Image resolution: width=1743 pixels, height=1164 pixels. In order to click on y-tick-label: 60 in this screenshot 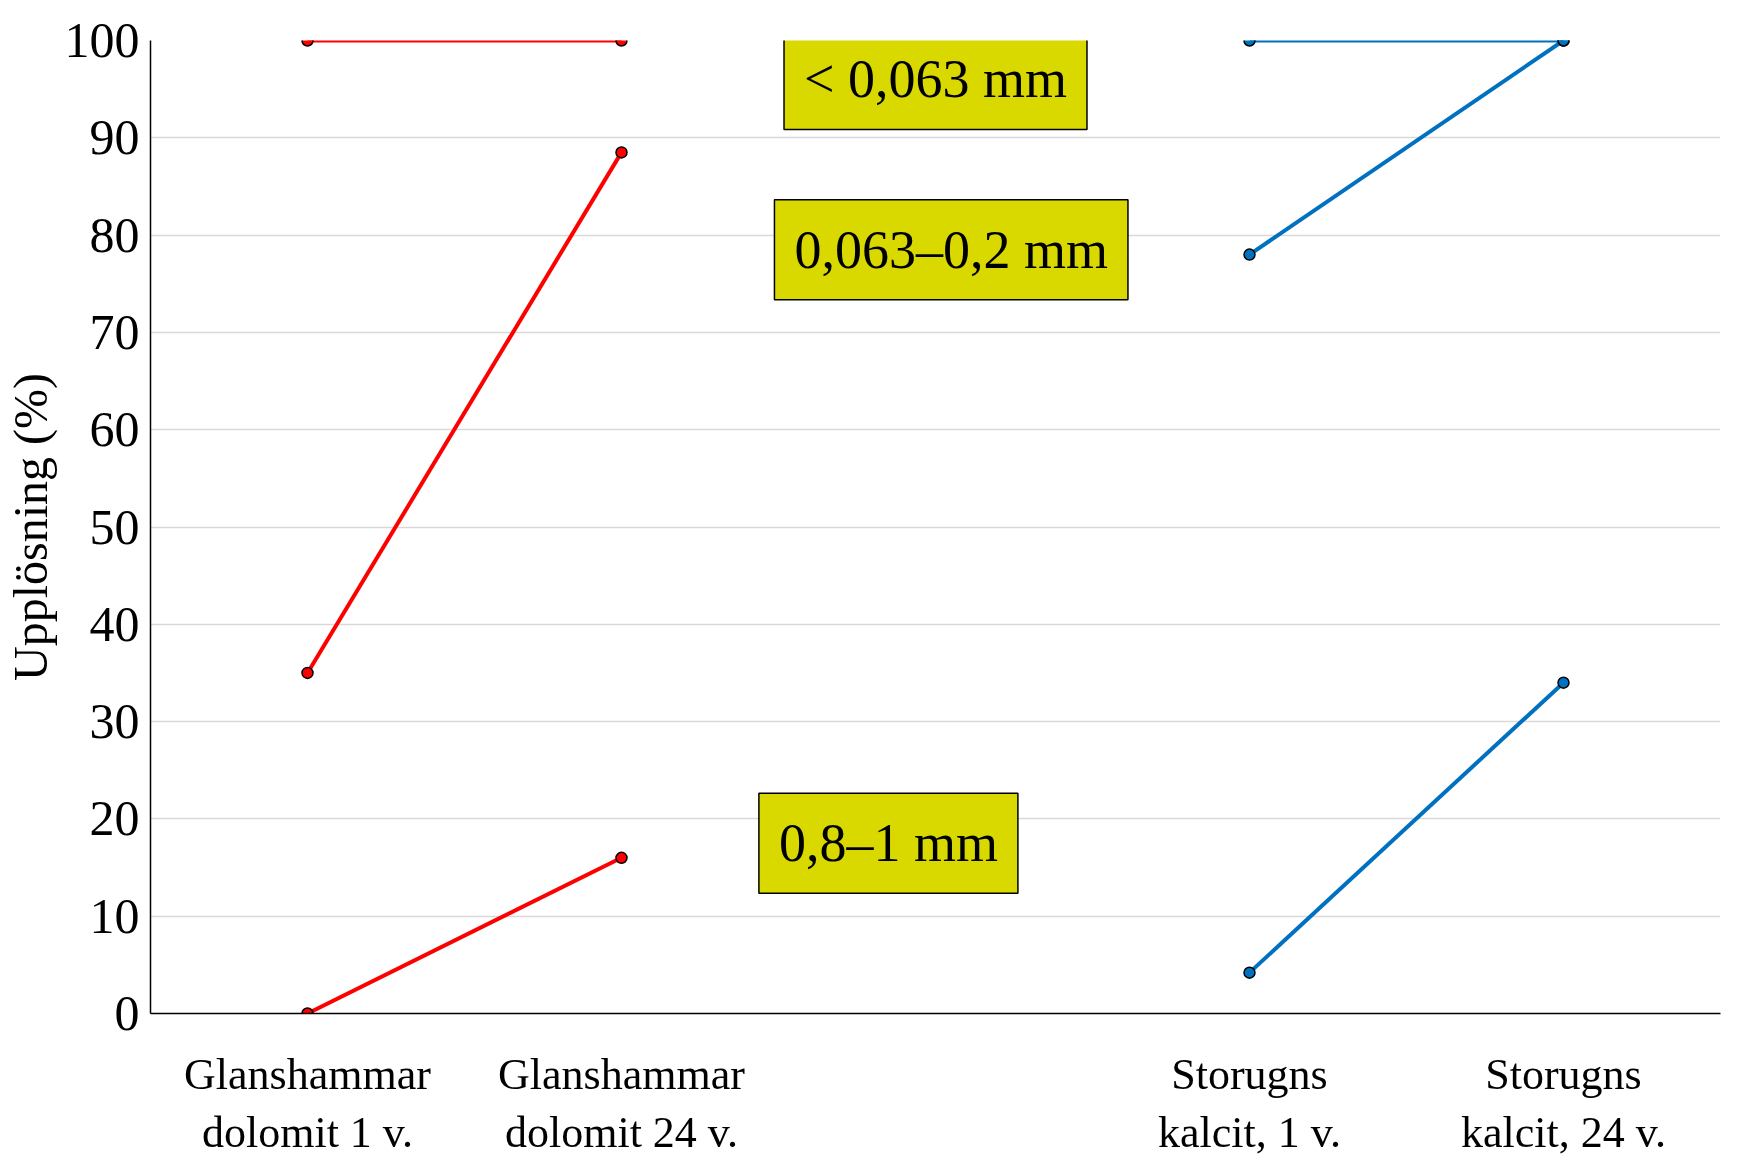, I will do `click(114, 429)`.